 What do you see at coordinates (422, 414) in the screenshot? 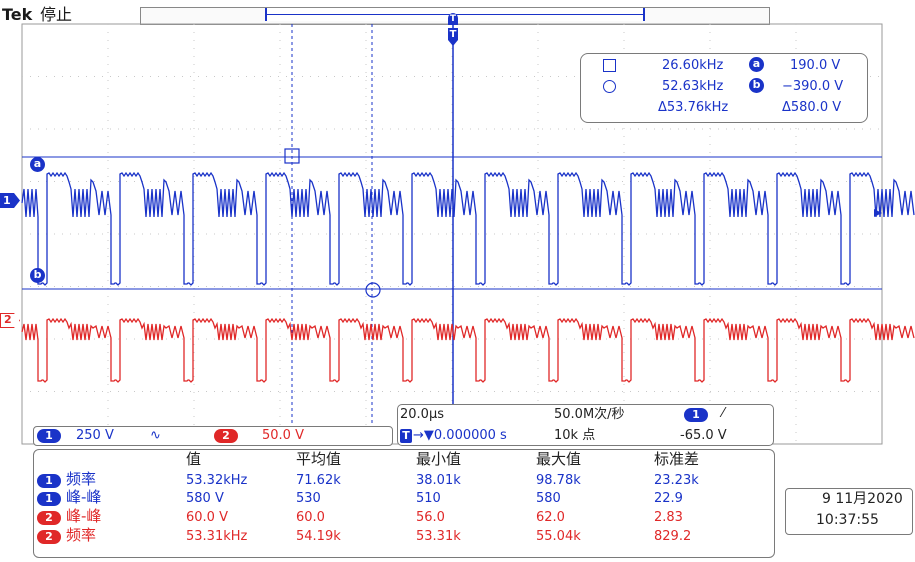
I see `horizontal-scale: 20.0µs` at bounding box center [422, 414].